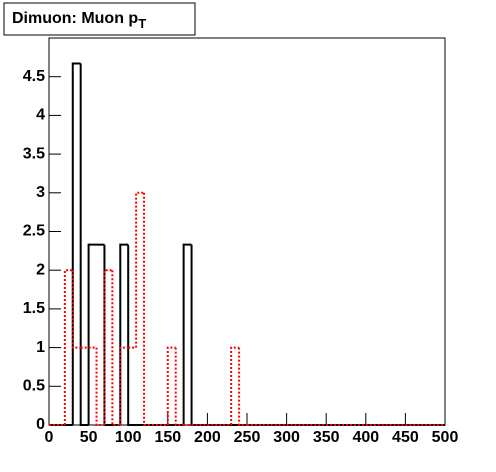 This screenshot has width=496, height=472. What do you see at coordinates (40, 347) in the screenshot?
I see `y-tick-label: 1` at bounding box center [40, 347].